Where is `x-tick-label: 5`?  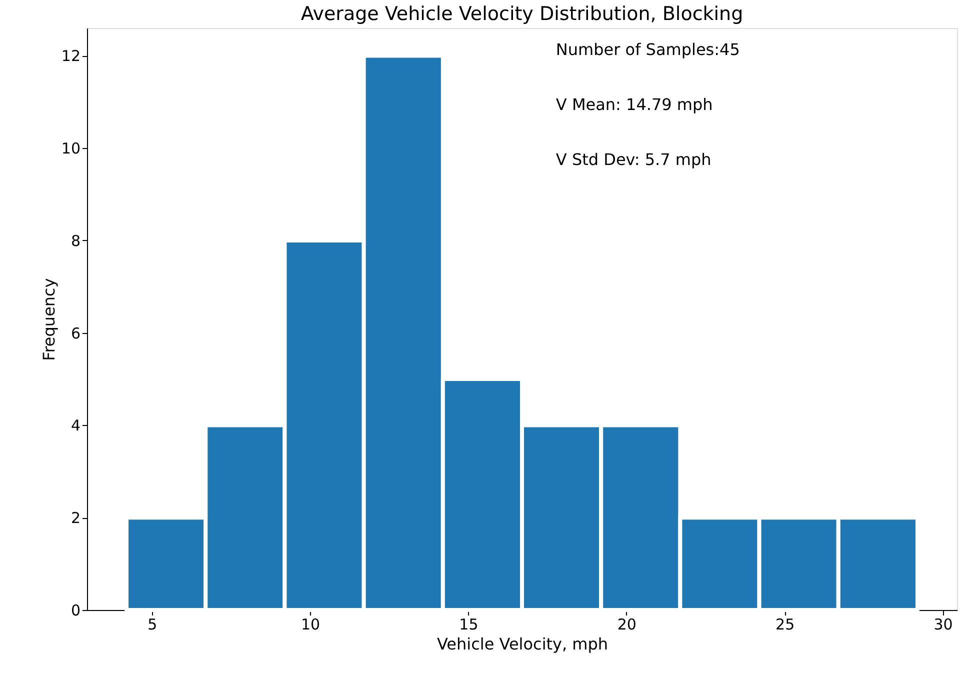
x-tick-label: 5 is located at coordinates (153, 625).